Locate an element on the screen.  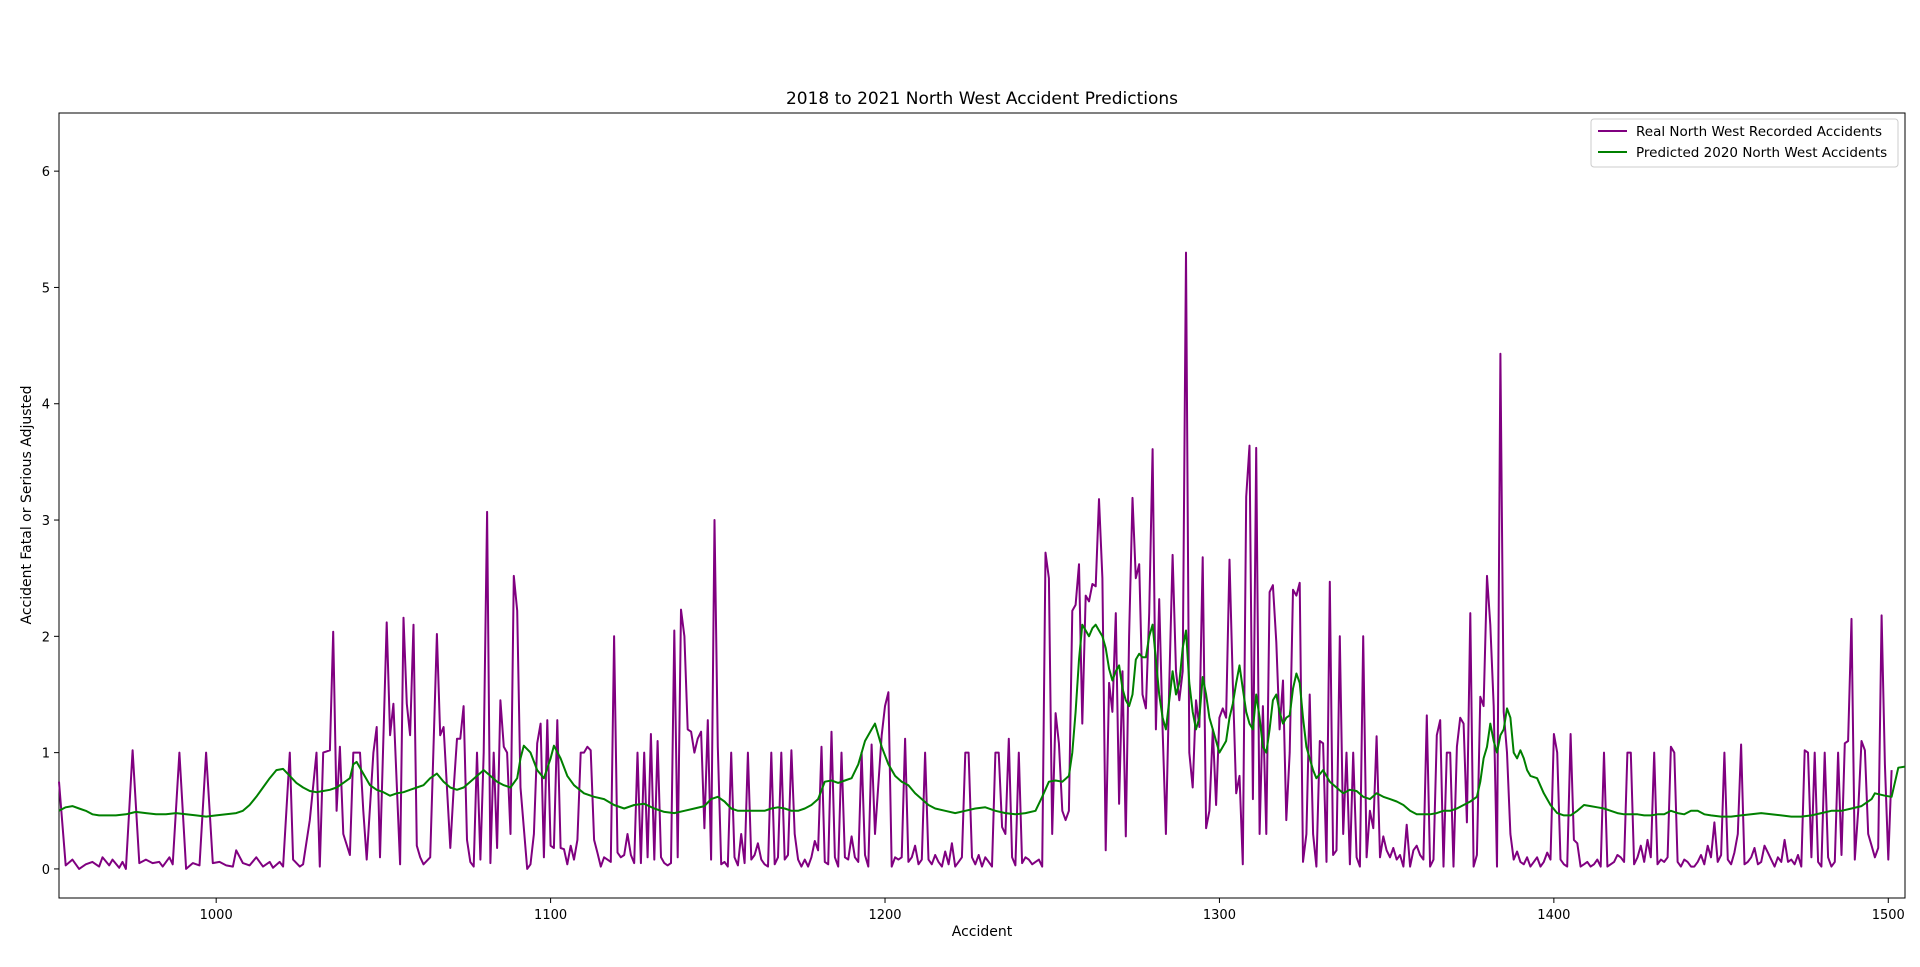
y-tick-label: 4 is located at coordinates (46, 405).